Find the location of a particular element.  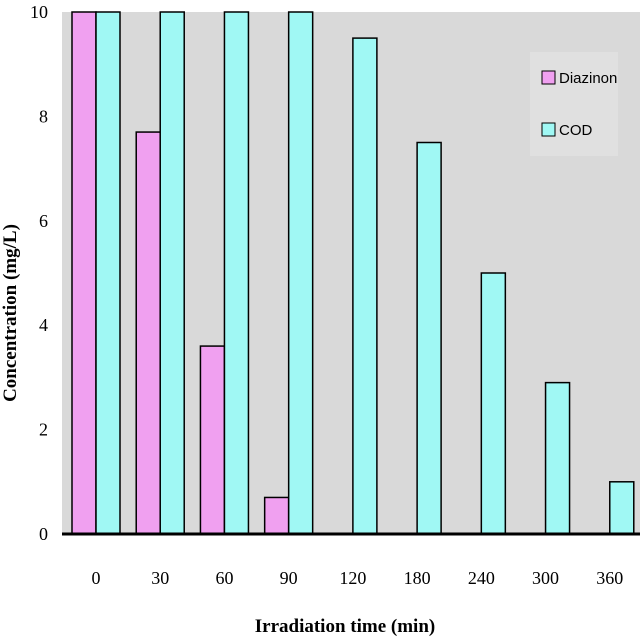

legend-label-cod: COD is located at coordinates (576, 130).